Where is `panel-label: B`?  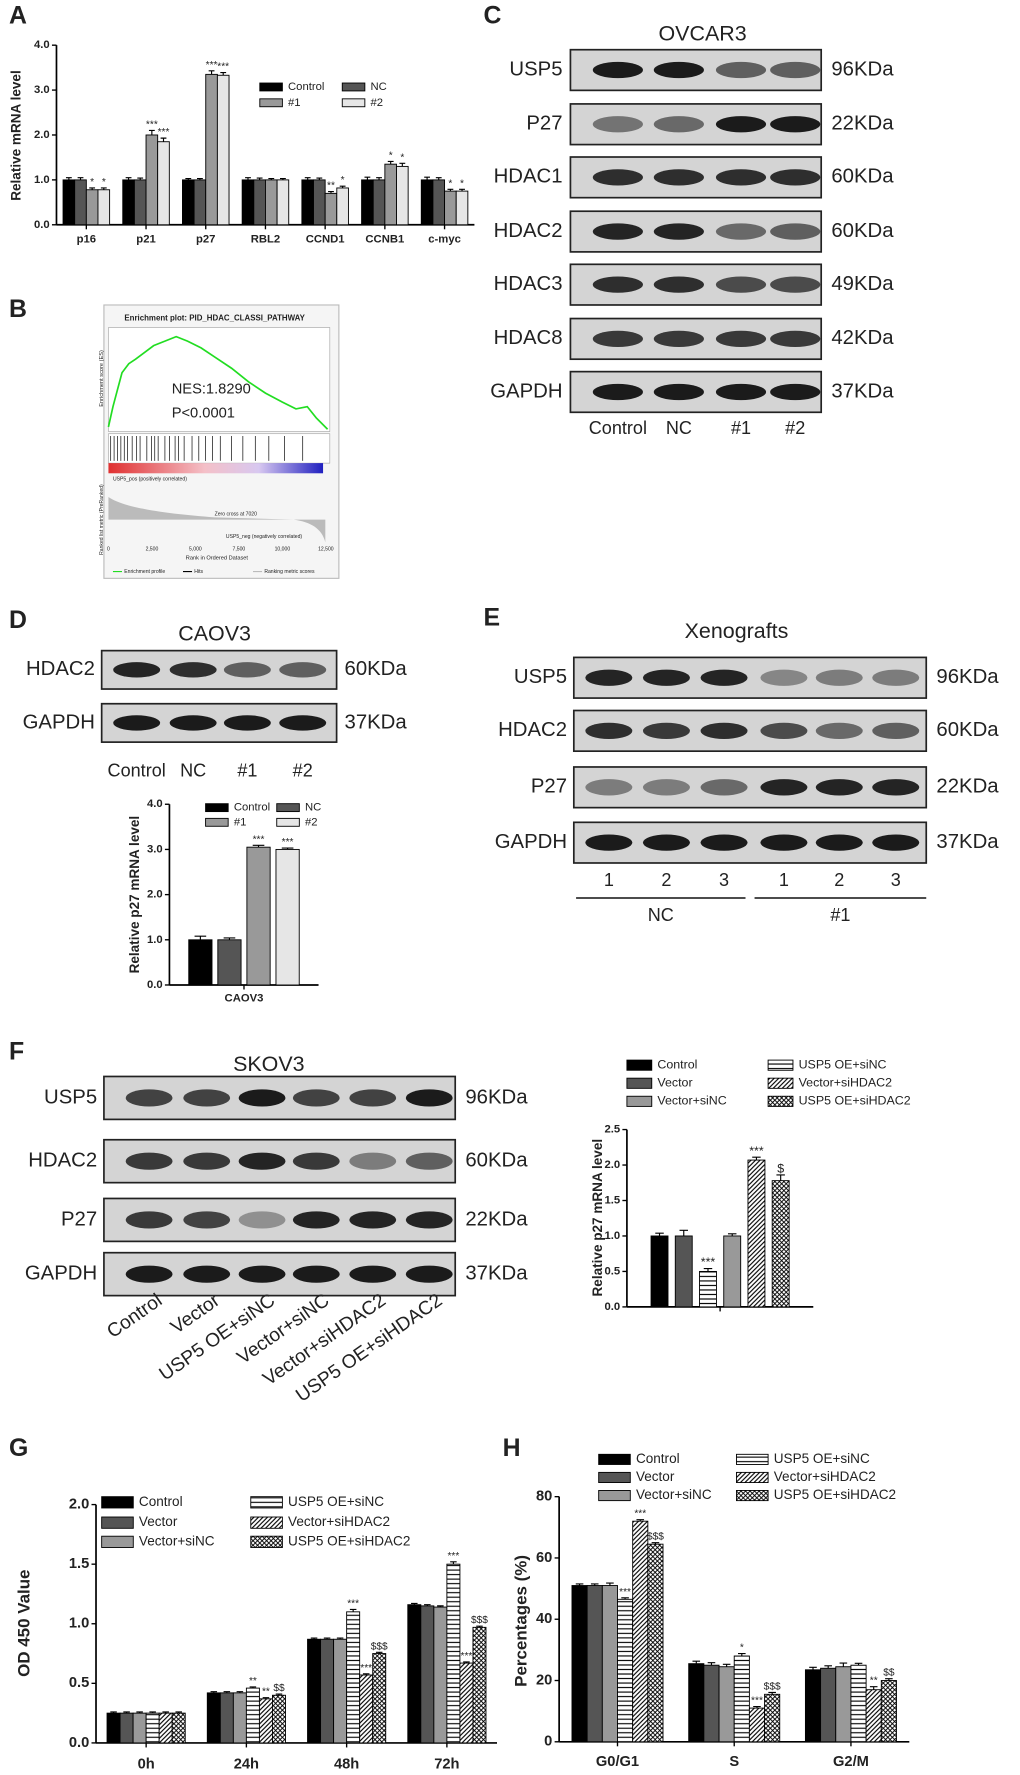
panel-label: B is located at coordinates (18, 309).